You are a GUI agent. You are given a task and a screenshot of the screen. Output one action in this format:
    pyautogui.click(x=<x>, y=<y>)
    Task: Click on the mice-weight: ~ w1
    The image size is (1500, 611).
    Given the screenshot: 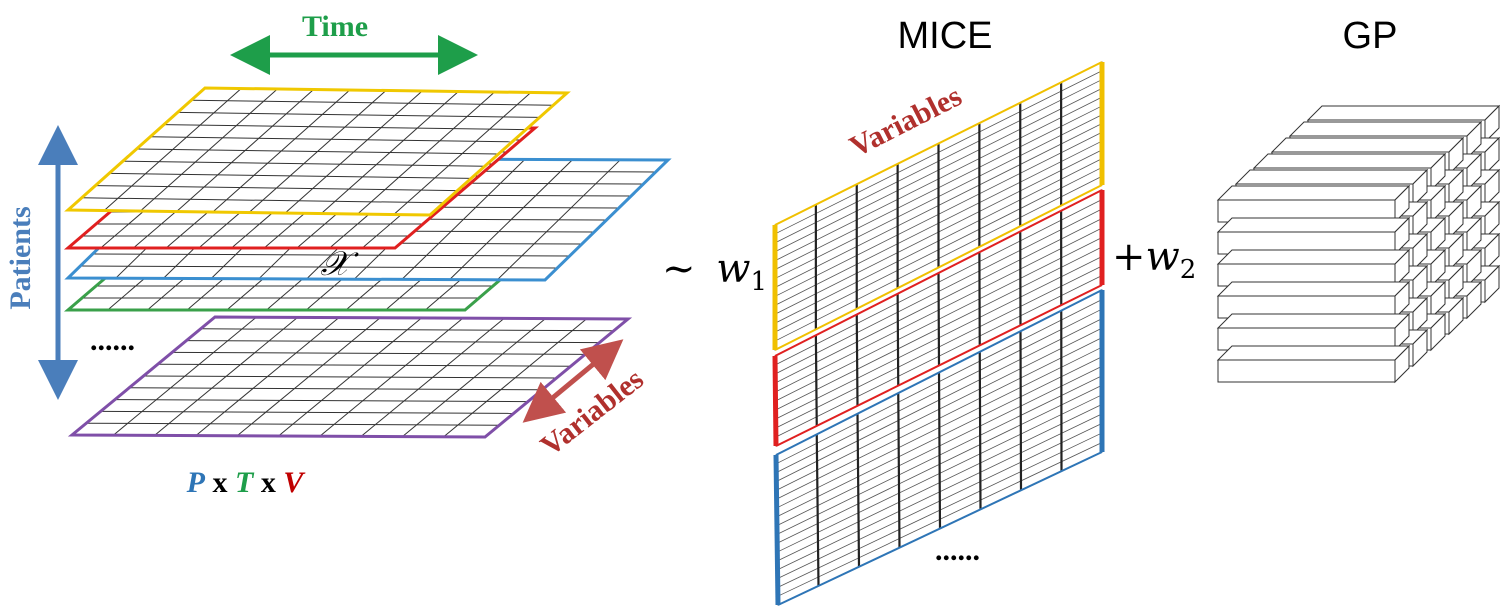 What is the action you would take?
    pyautogui.click(x=714, y=271)
    